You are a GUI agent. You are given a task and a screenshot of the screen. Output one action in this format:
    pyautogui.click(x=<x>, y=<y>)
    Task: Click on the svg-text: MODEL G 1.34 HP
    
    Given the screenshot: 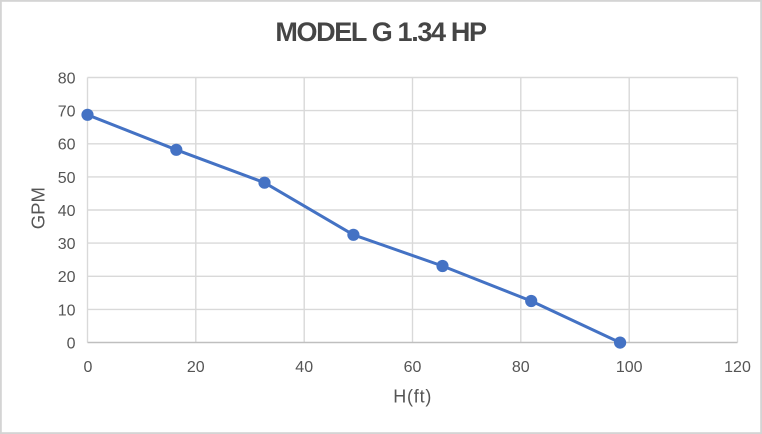 What is the action you would take?
    pyautogui.click(x=381, y=32)
    